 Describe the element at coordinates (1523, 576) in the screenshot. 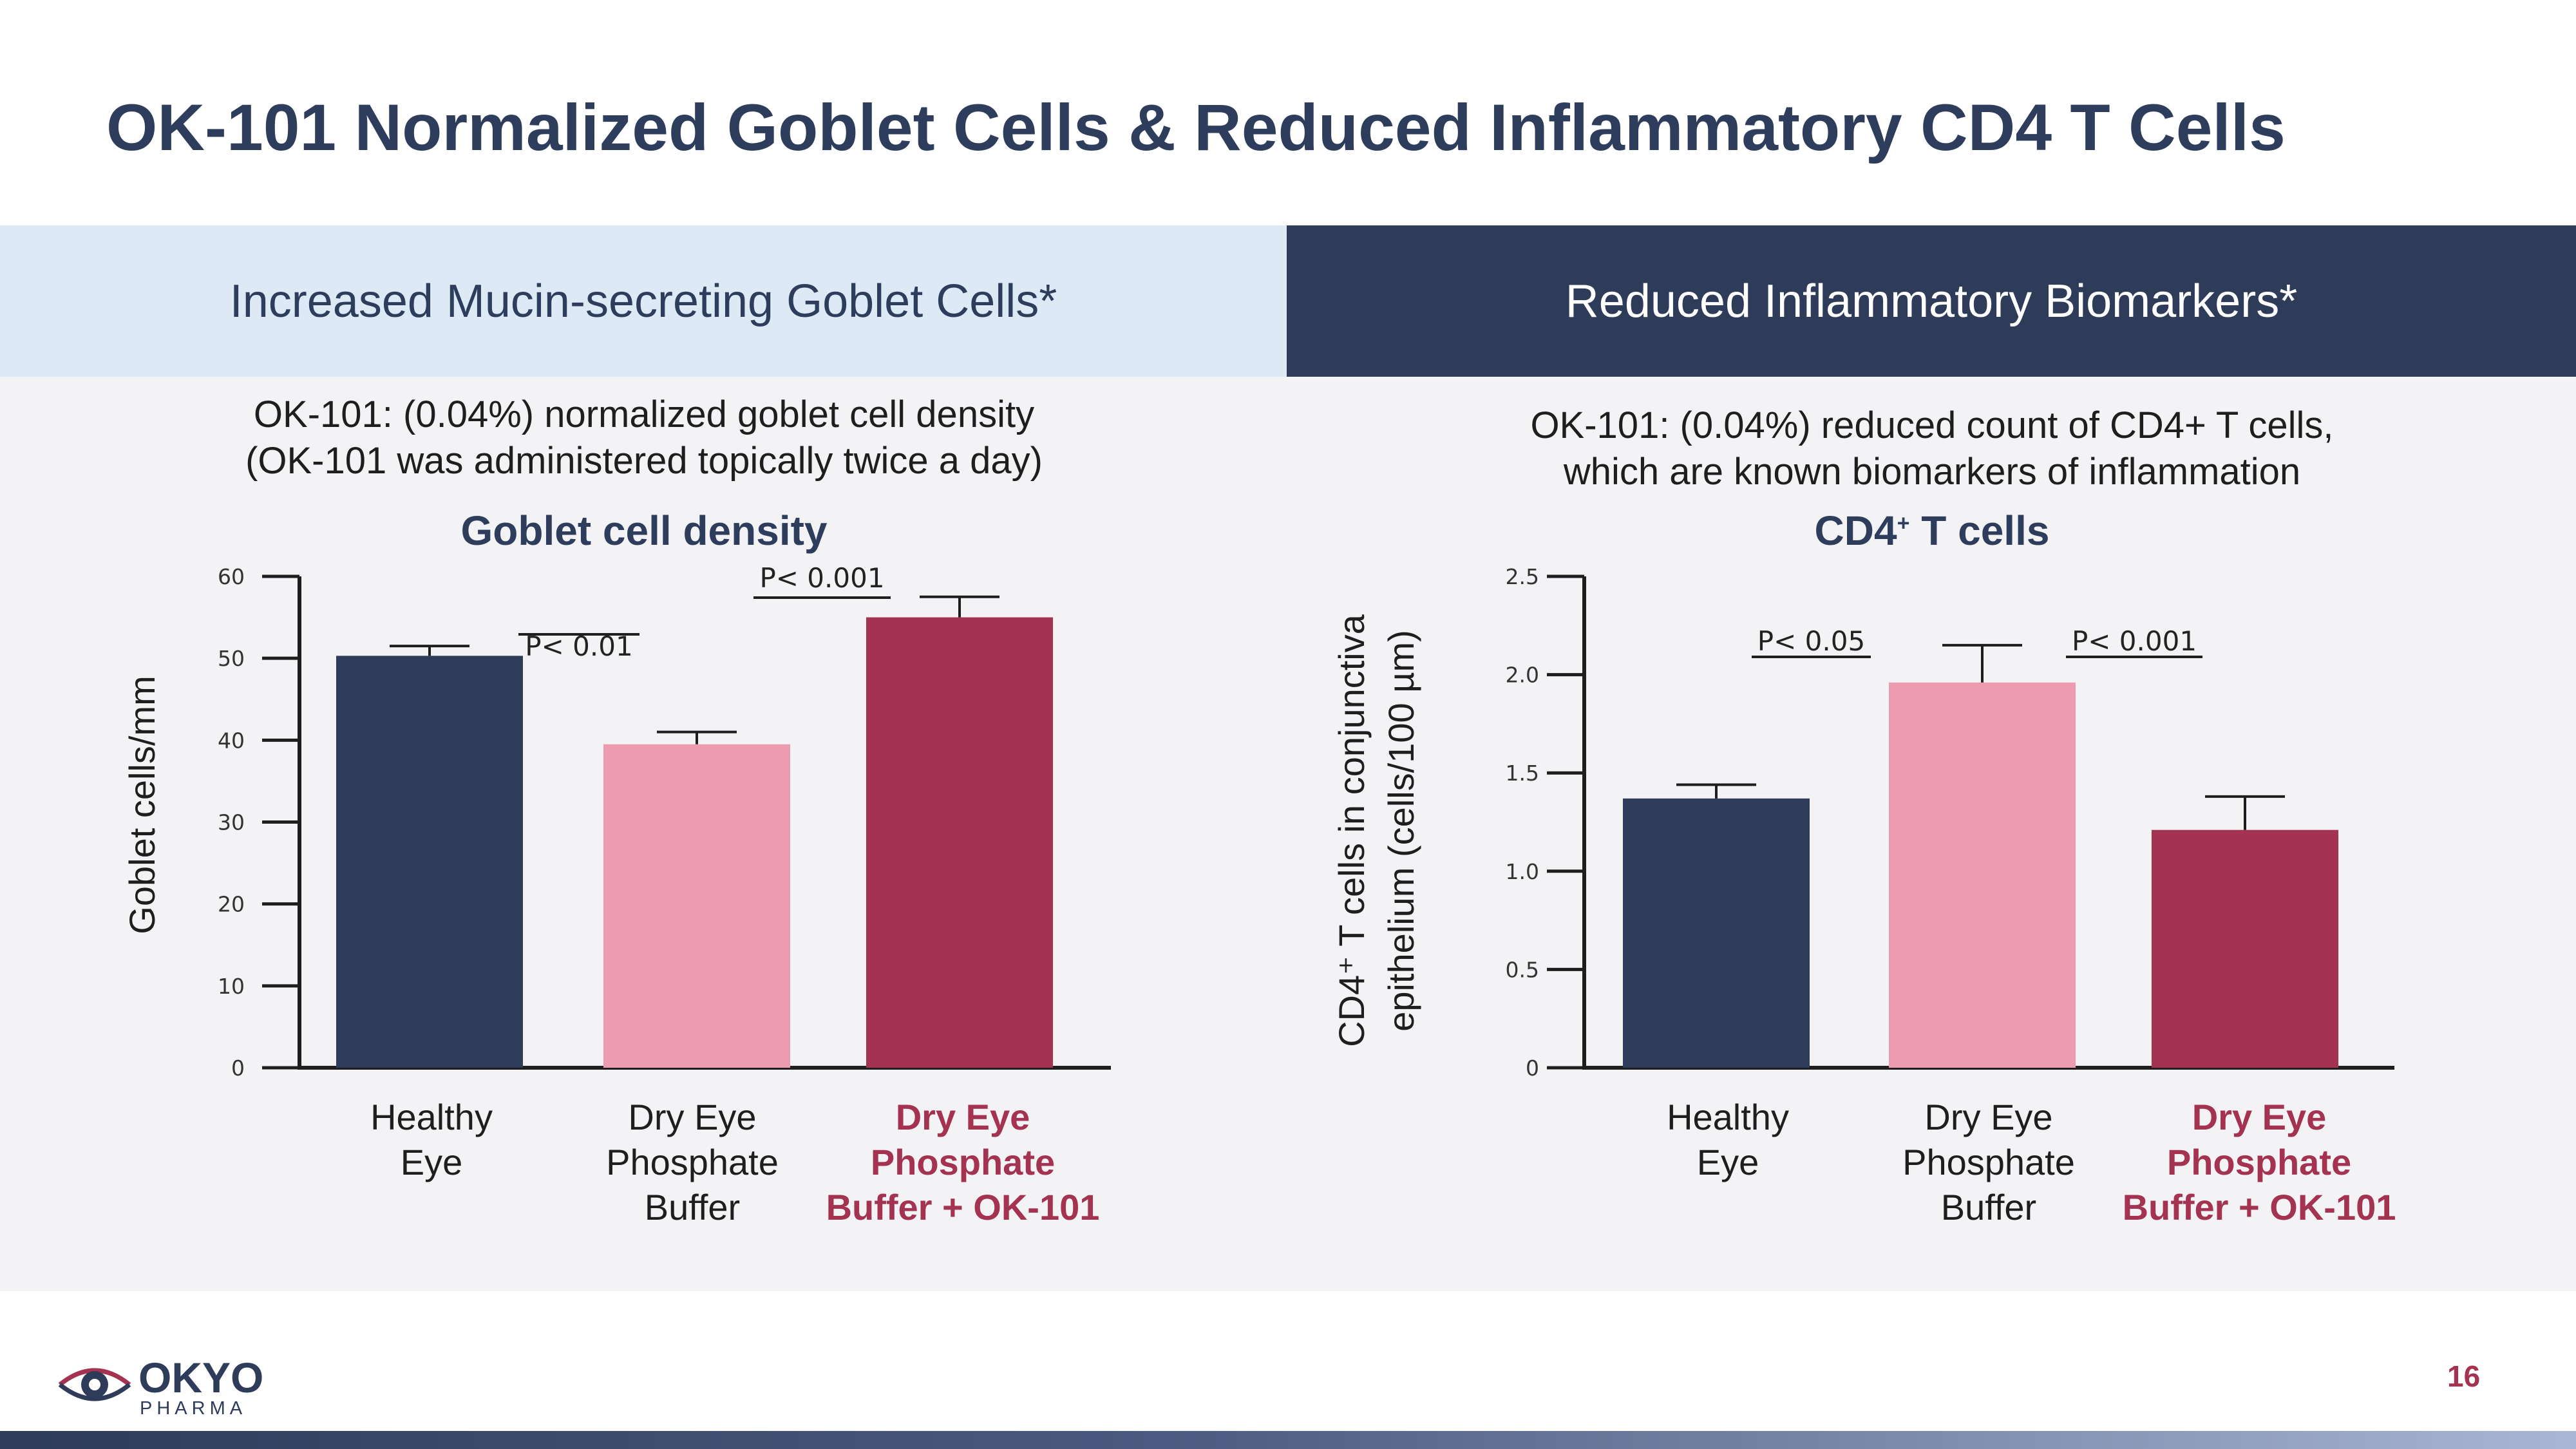

I see `cd4-y-tick-label: 2.5` at that location.